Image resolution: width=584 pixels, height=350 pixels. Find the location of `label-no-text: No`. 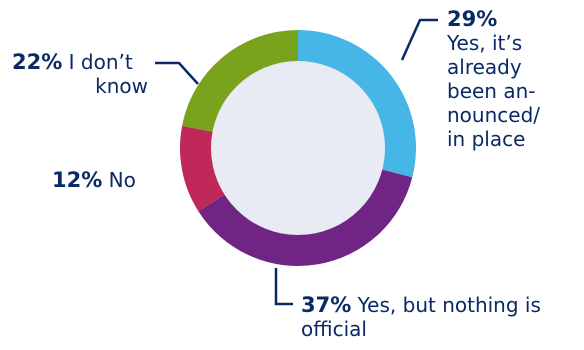

label-no-text: No is located at coordinates (122, 180).